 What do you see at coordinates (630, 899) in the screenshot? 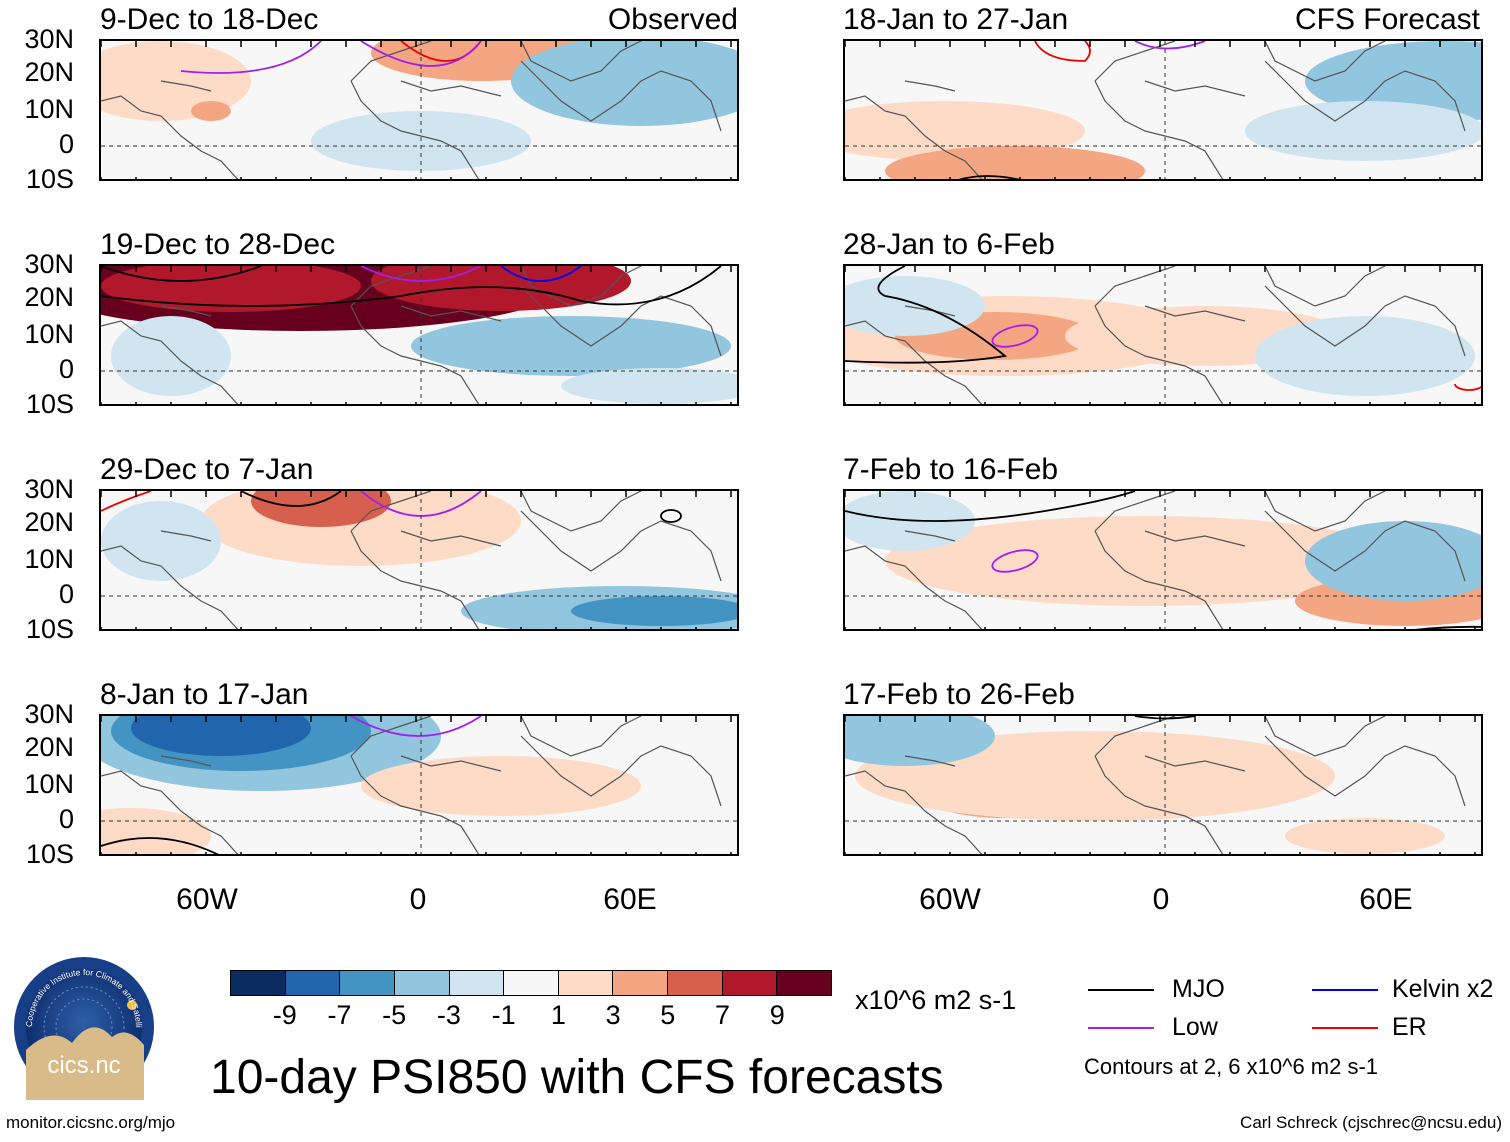
I see `lon-label-60e-left: 60E` at bounding box center [630, 899].